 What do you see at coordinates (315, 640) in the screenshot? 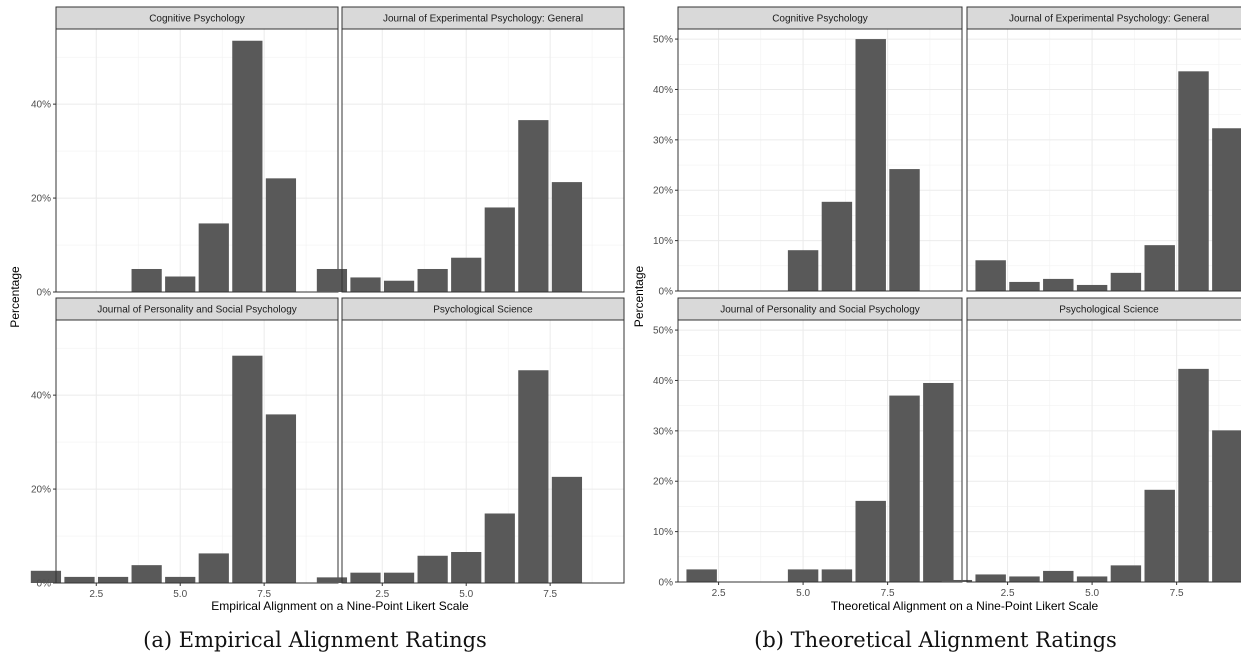
I see `caption-empirical: (a) Empirical Alignment Ratings` at bounding box center [315, 640].